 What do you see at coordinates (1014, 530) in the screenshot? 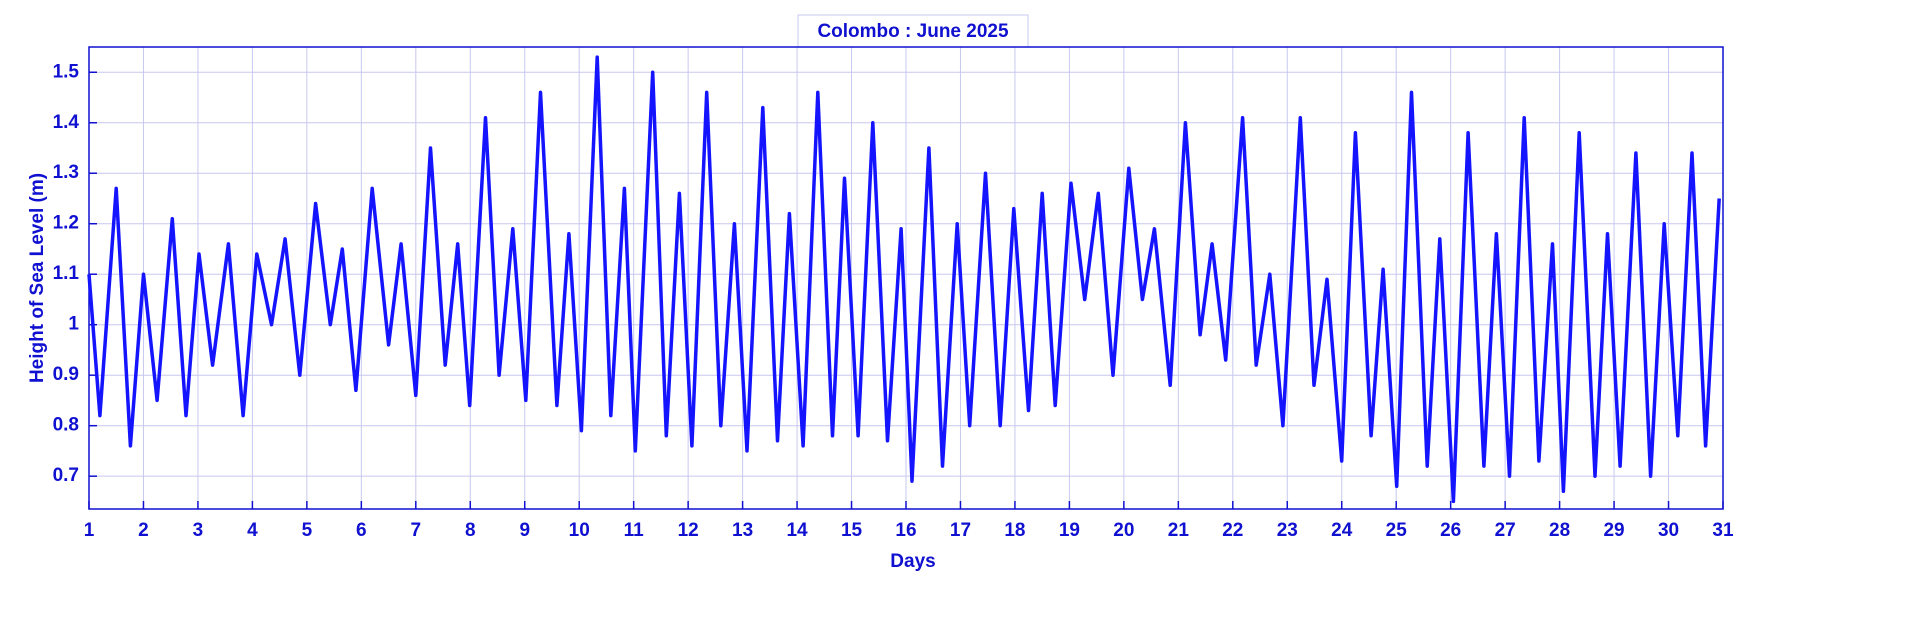
I see `x-tick-label: 18` at bounding box center [1014, 530].